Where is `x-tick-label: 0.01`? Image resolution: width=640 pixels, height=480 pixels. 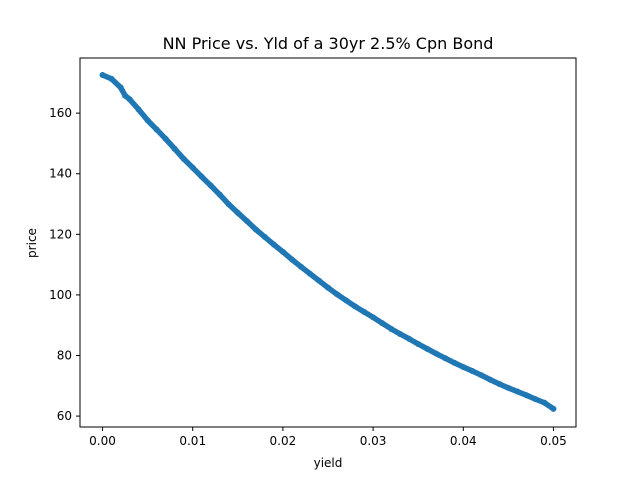 x-tick-label: 0.01 is located at coordinates (192, 441).